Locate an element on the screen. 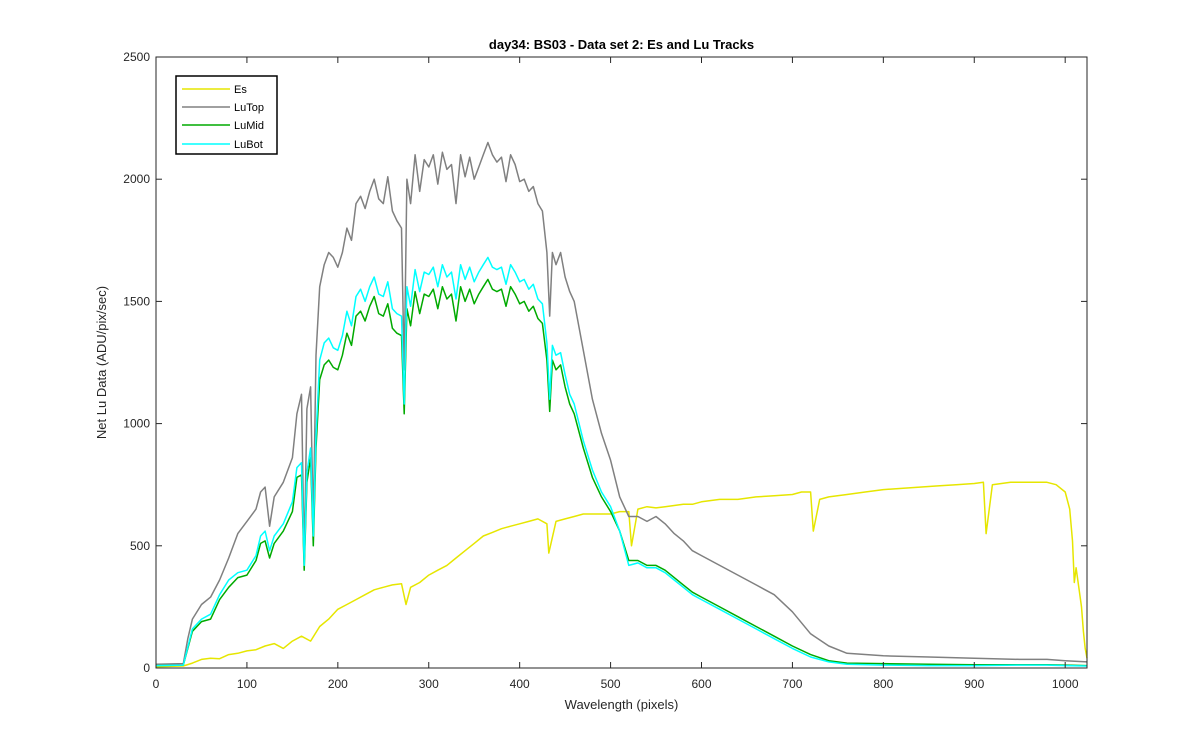 This screenshot has width=1200, height=750. y-axis-label: Net Lu Data (ADU/pix/sec) is located at coordinates (101, 362).